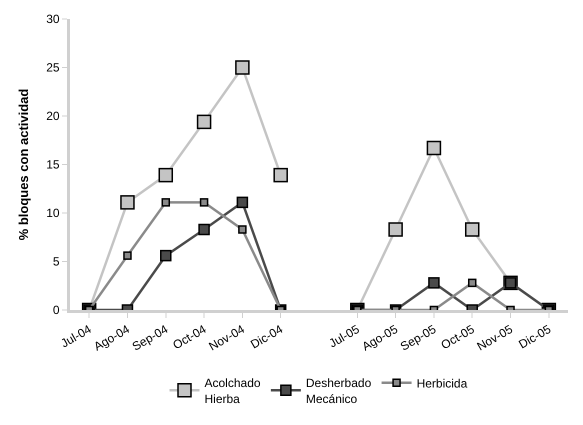  Describe the element at coordinates (53, 165) in the screenshot. I see `y-tick-label: 15` at that location.